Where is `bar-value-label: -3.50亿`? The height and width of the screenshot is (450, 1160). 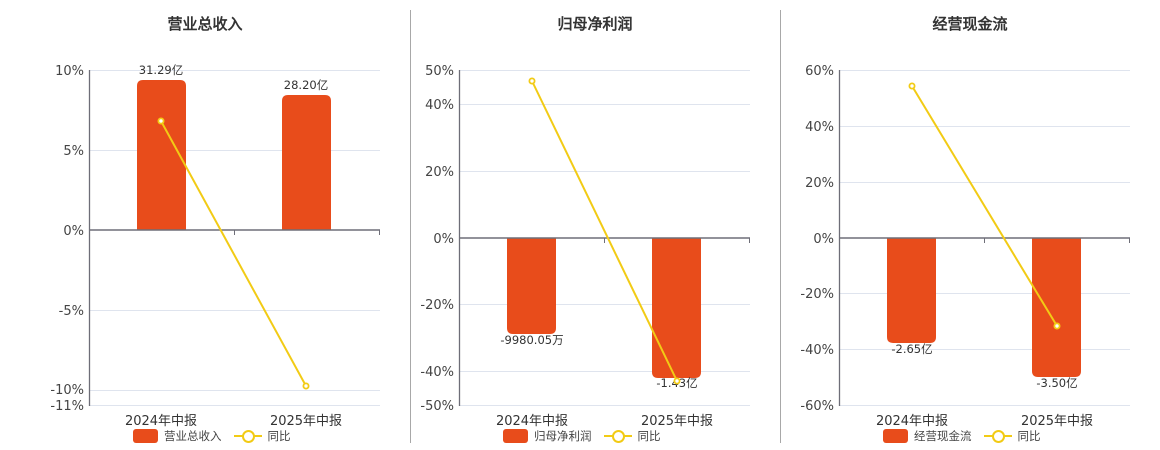
bar-value-label: -3.50亿 is located at coordinates (1056, 383).